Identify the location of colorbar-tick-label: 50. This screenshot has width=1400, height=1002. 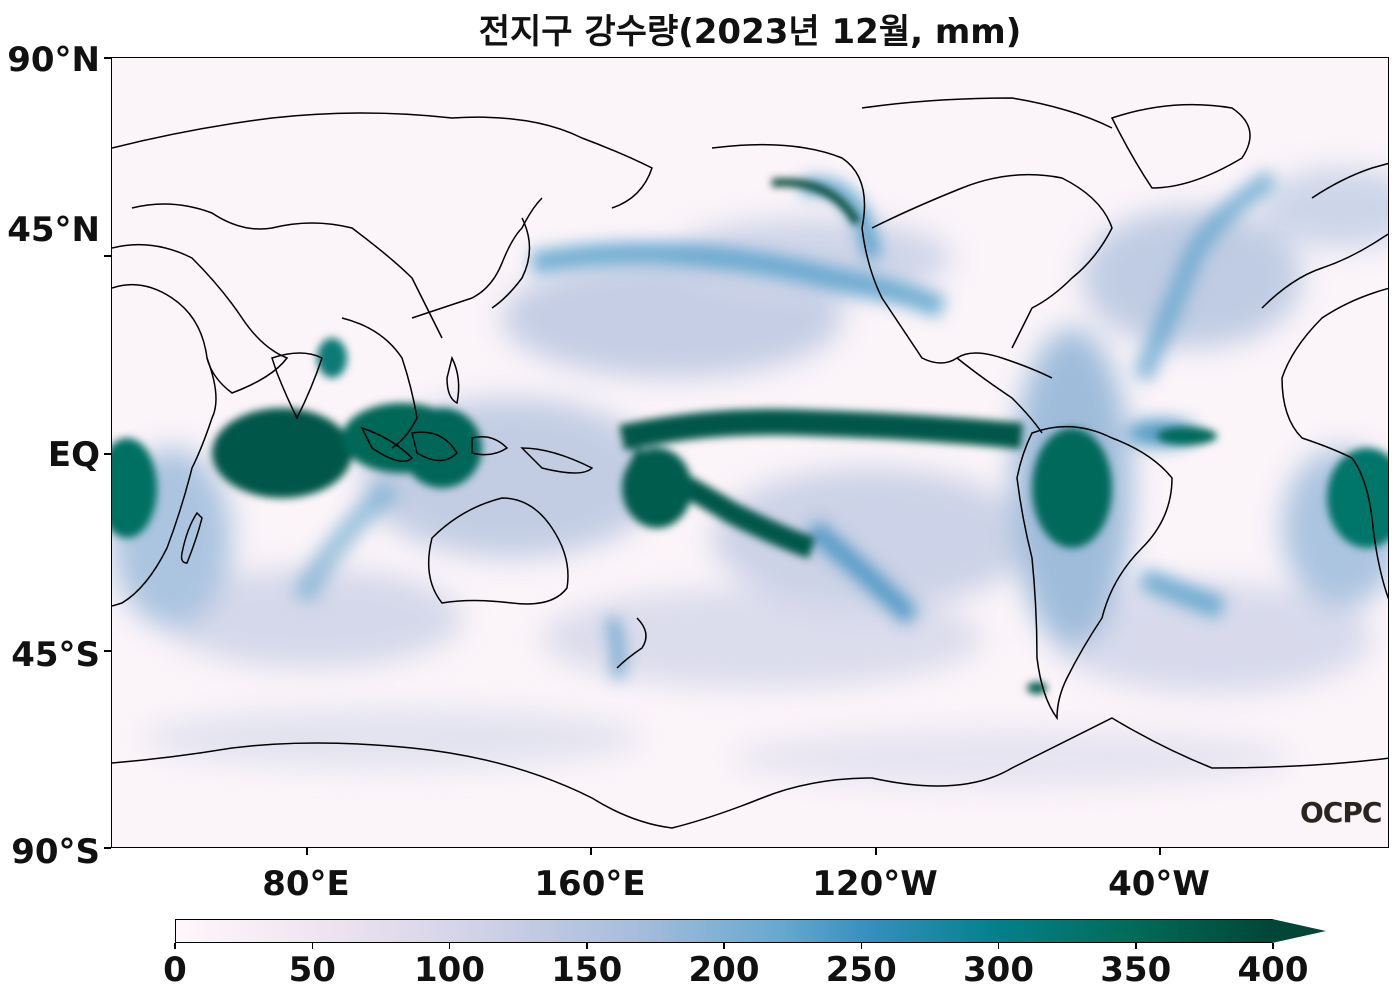
(312, 970).